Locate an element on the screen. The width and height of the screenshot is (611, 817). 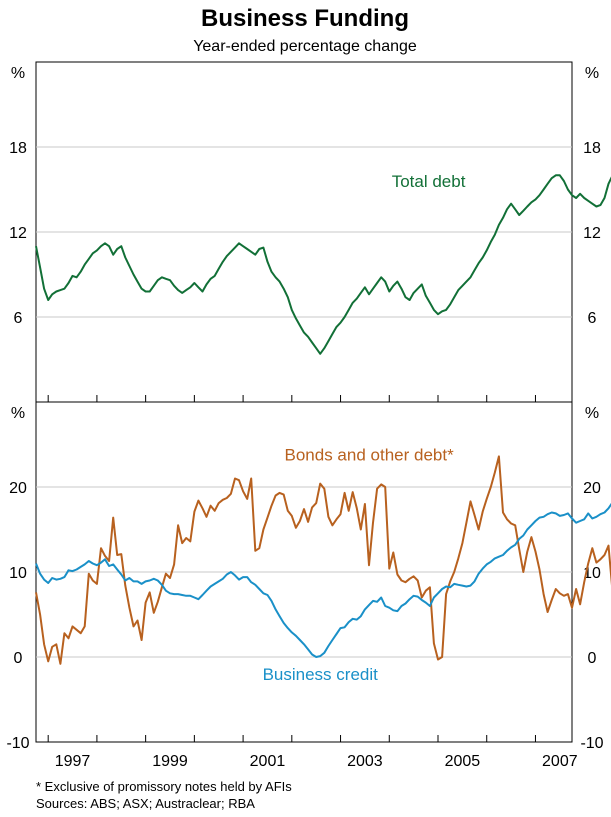
x-label-2007: 2007 is located at coordinates (560, 761).